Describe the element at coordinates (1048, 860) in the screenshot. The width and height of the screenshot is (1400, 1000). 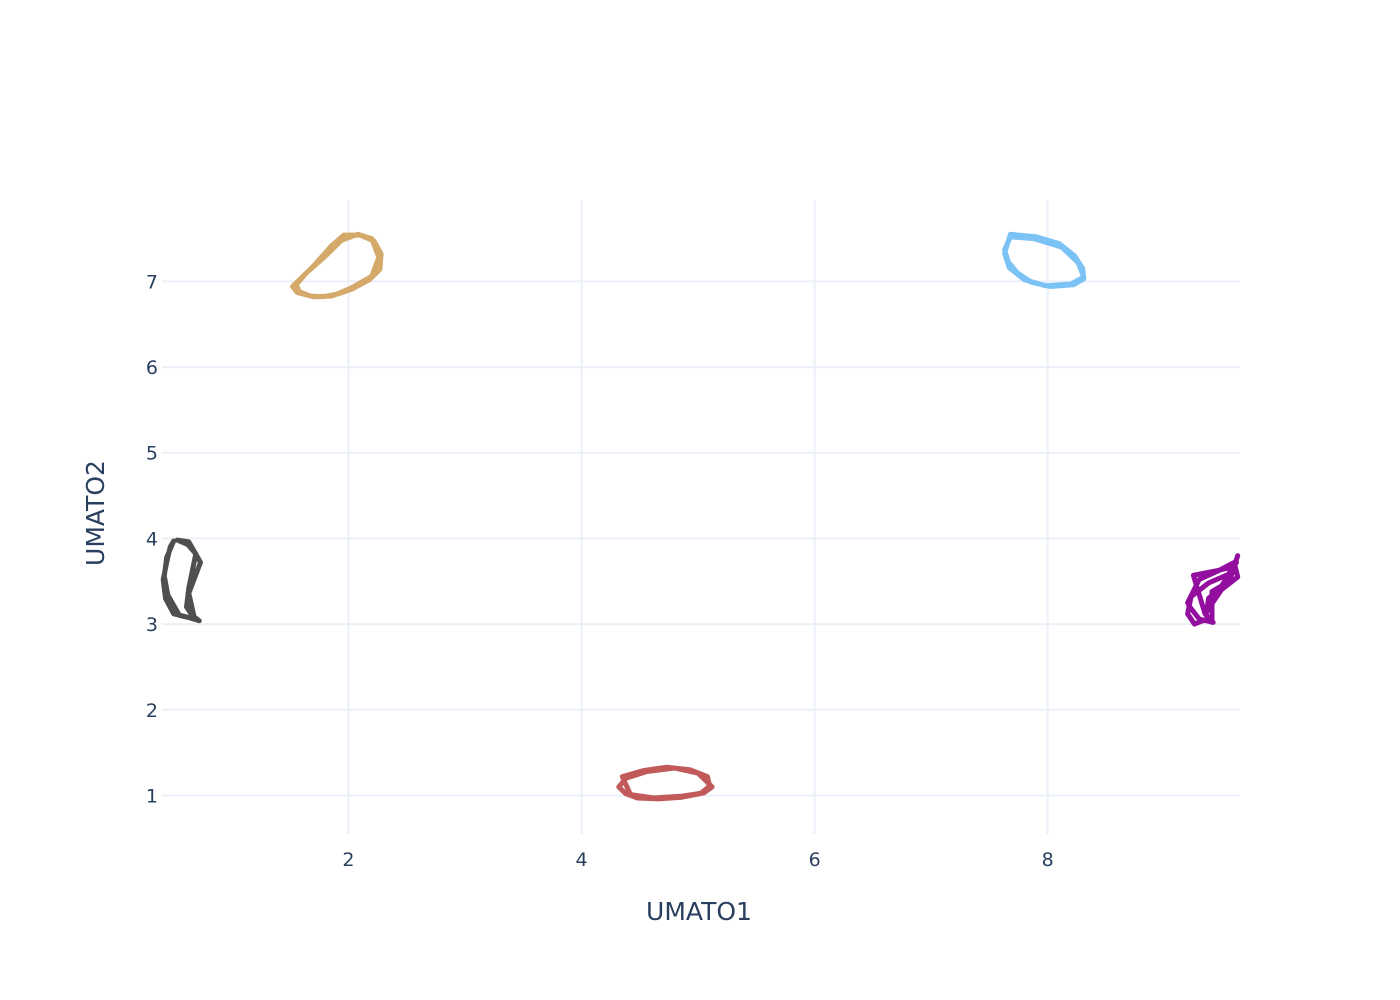
I see `x-tick-label: 8` at that location.